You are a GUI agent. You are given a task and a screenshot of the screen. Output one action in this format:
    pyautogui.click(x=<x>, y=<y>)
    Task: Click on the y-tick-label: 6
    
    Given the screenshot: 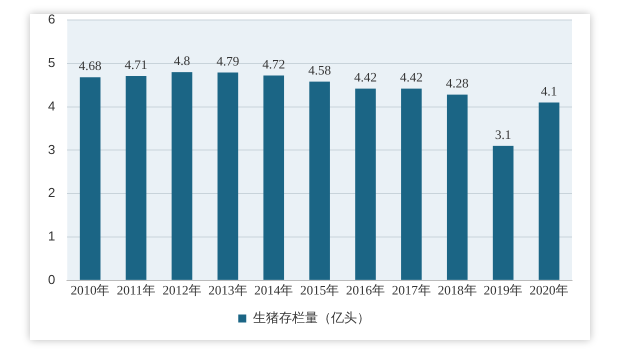 What is the action you would take?
    pyautogui.click(x=52, y=19)
    